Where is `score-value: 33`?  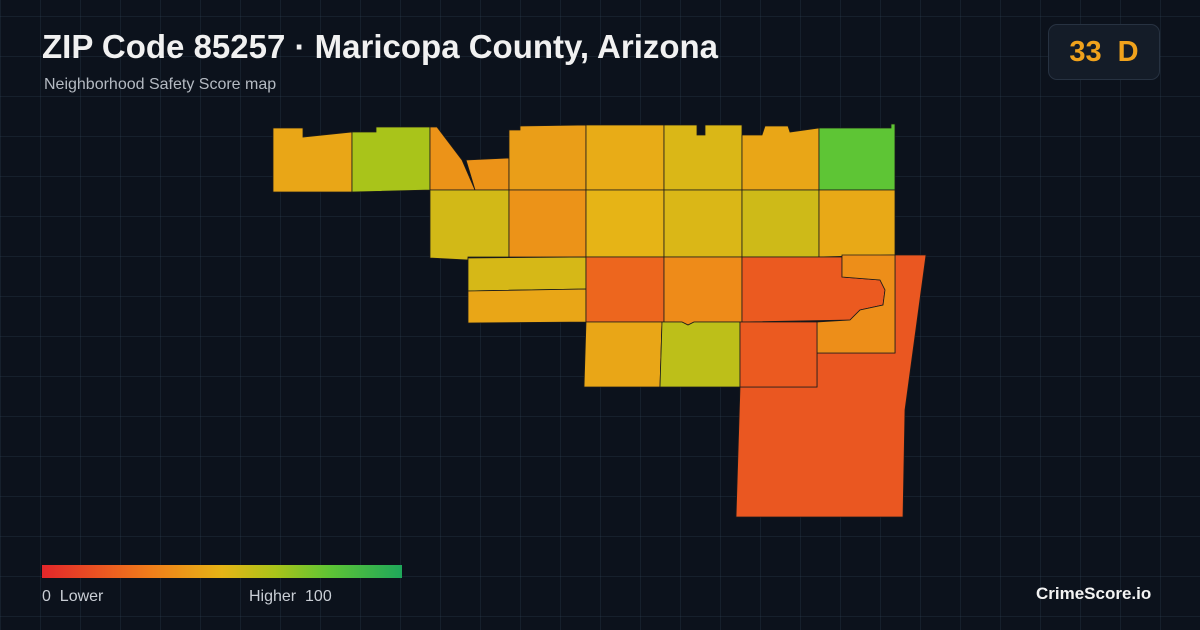 score-value: 33 is located at coordinates (1085, 51).